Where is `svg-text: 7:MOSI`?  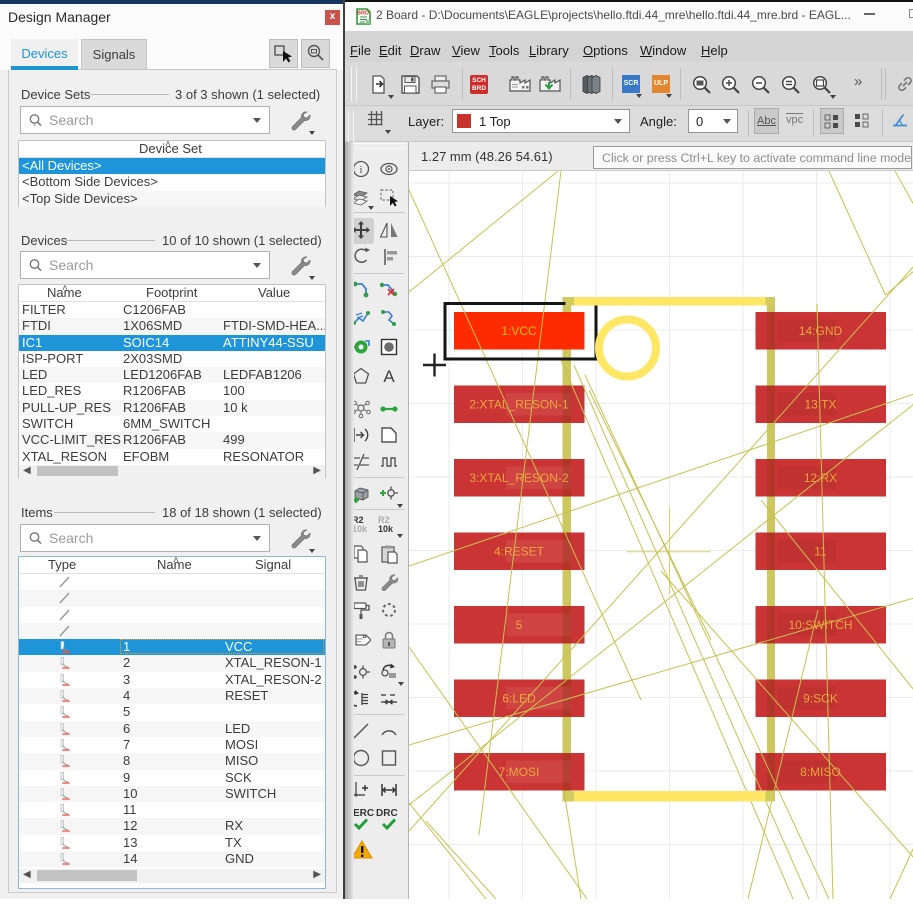
svg-text: 7:MOSI is located at coordinates (519, 772).